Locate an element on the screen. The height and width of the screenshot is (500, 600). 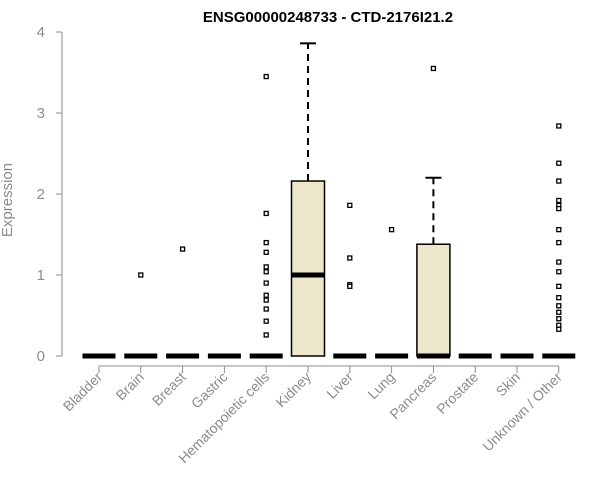
y-axis-label: Expression is located at coordinates (8, 200).